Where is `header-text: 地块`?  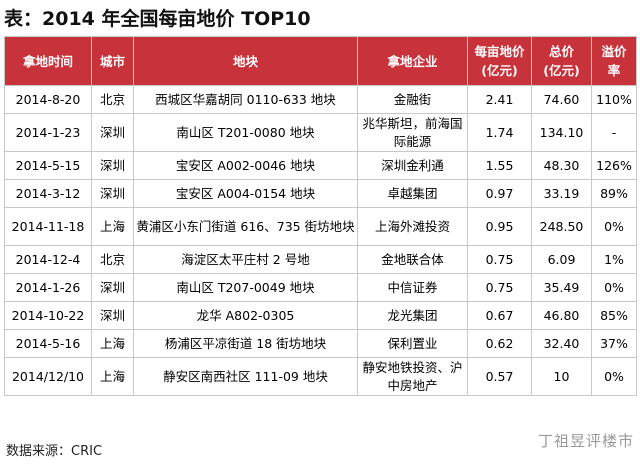 header-text: 地块 is located at coordinates (245, 61).